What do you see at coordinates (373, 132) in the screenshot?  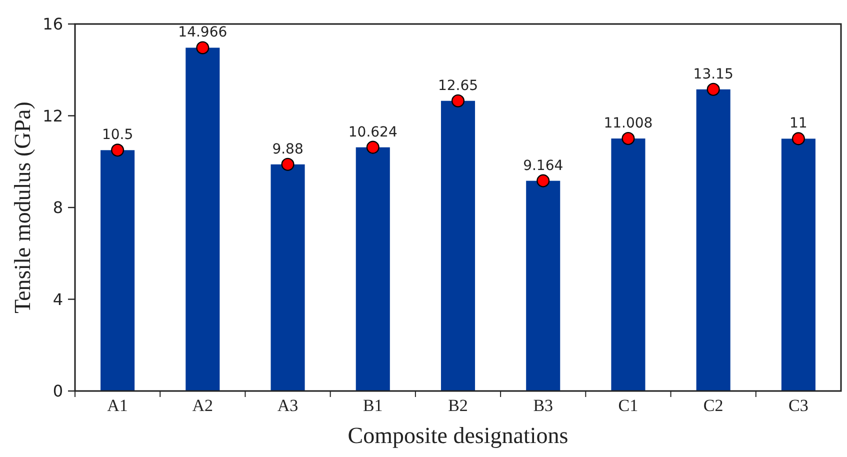 I see `data-label: 10.624` at bounding box center [373, 132].